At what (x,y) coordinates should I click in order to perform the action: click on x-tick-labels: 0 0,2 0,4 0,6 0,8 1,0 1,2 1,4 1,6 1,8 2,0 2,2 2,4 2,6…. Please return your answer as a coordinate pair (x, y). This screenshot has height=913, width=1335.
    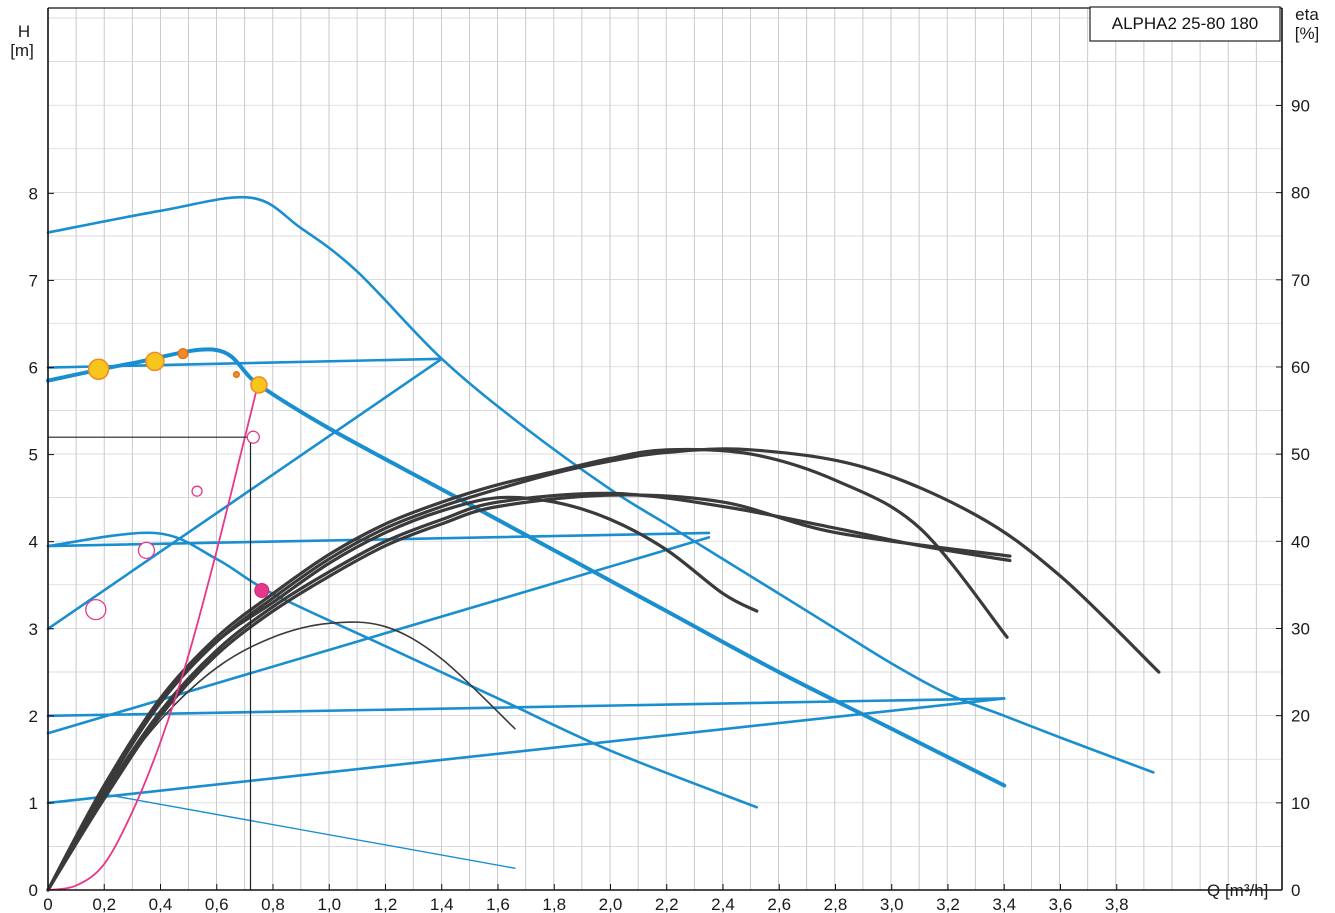
    Looking at the image, I should click on (586, 898).